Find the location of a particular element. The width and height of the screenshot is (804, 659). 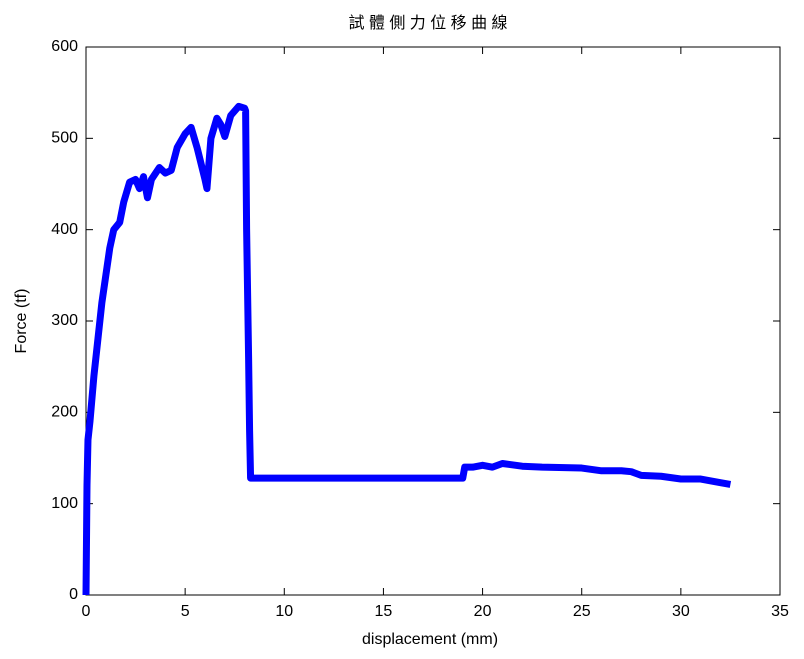

x-tick-label: 25 is located at coordinates (582, 611).